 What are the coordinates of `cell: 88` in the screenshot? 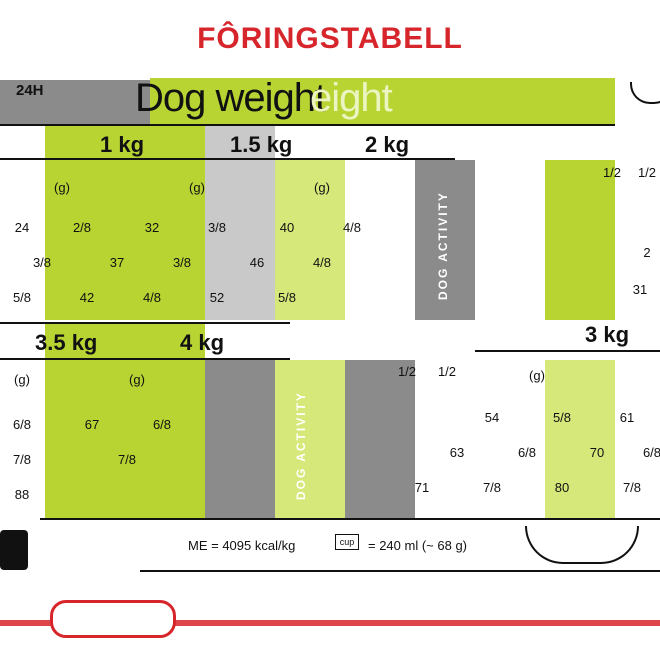 It's located at (22, 494).